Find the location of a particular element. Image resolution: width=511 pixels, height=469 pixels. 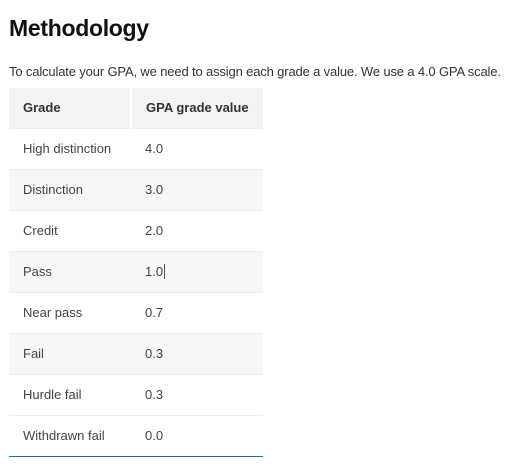

value-cell: 1.0 is located at coordinates (197, 271).